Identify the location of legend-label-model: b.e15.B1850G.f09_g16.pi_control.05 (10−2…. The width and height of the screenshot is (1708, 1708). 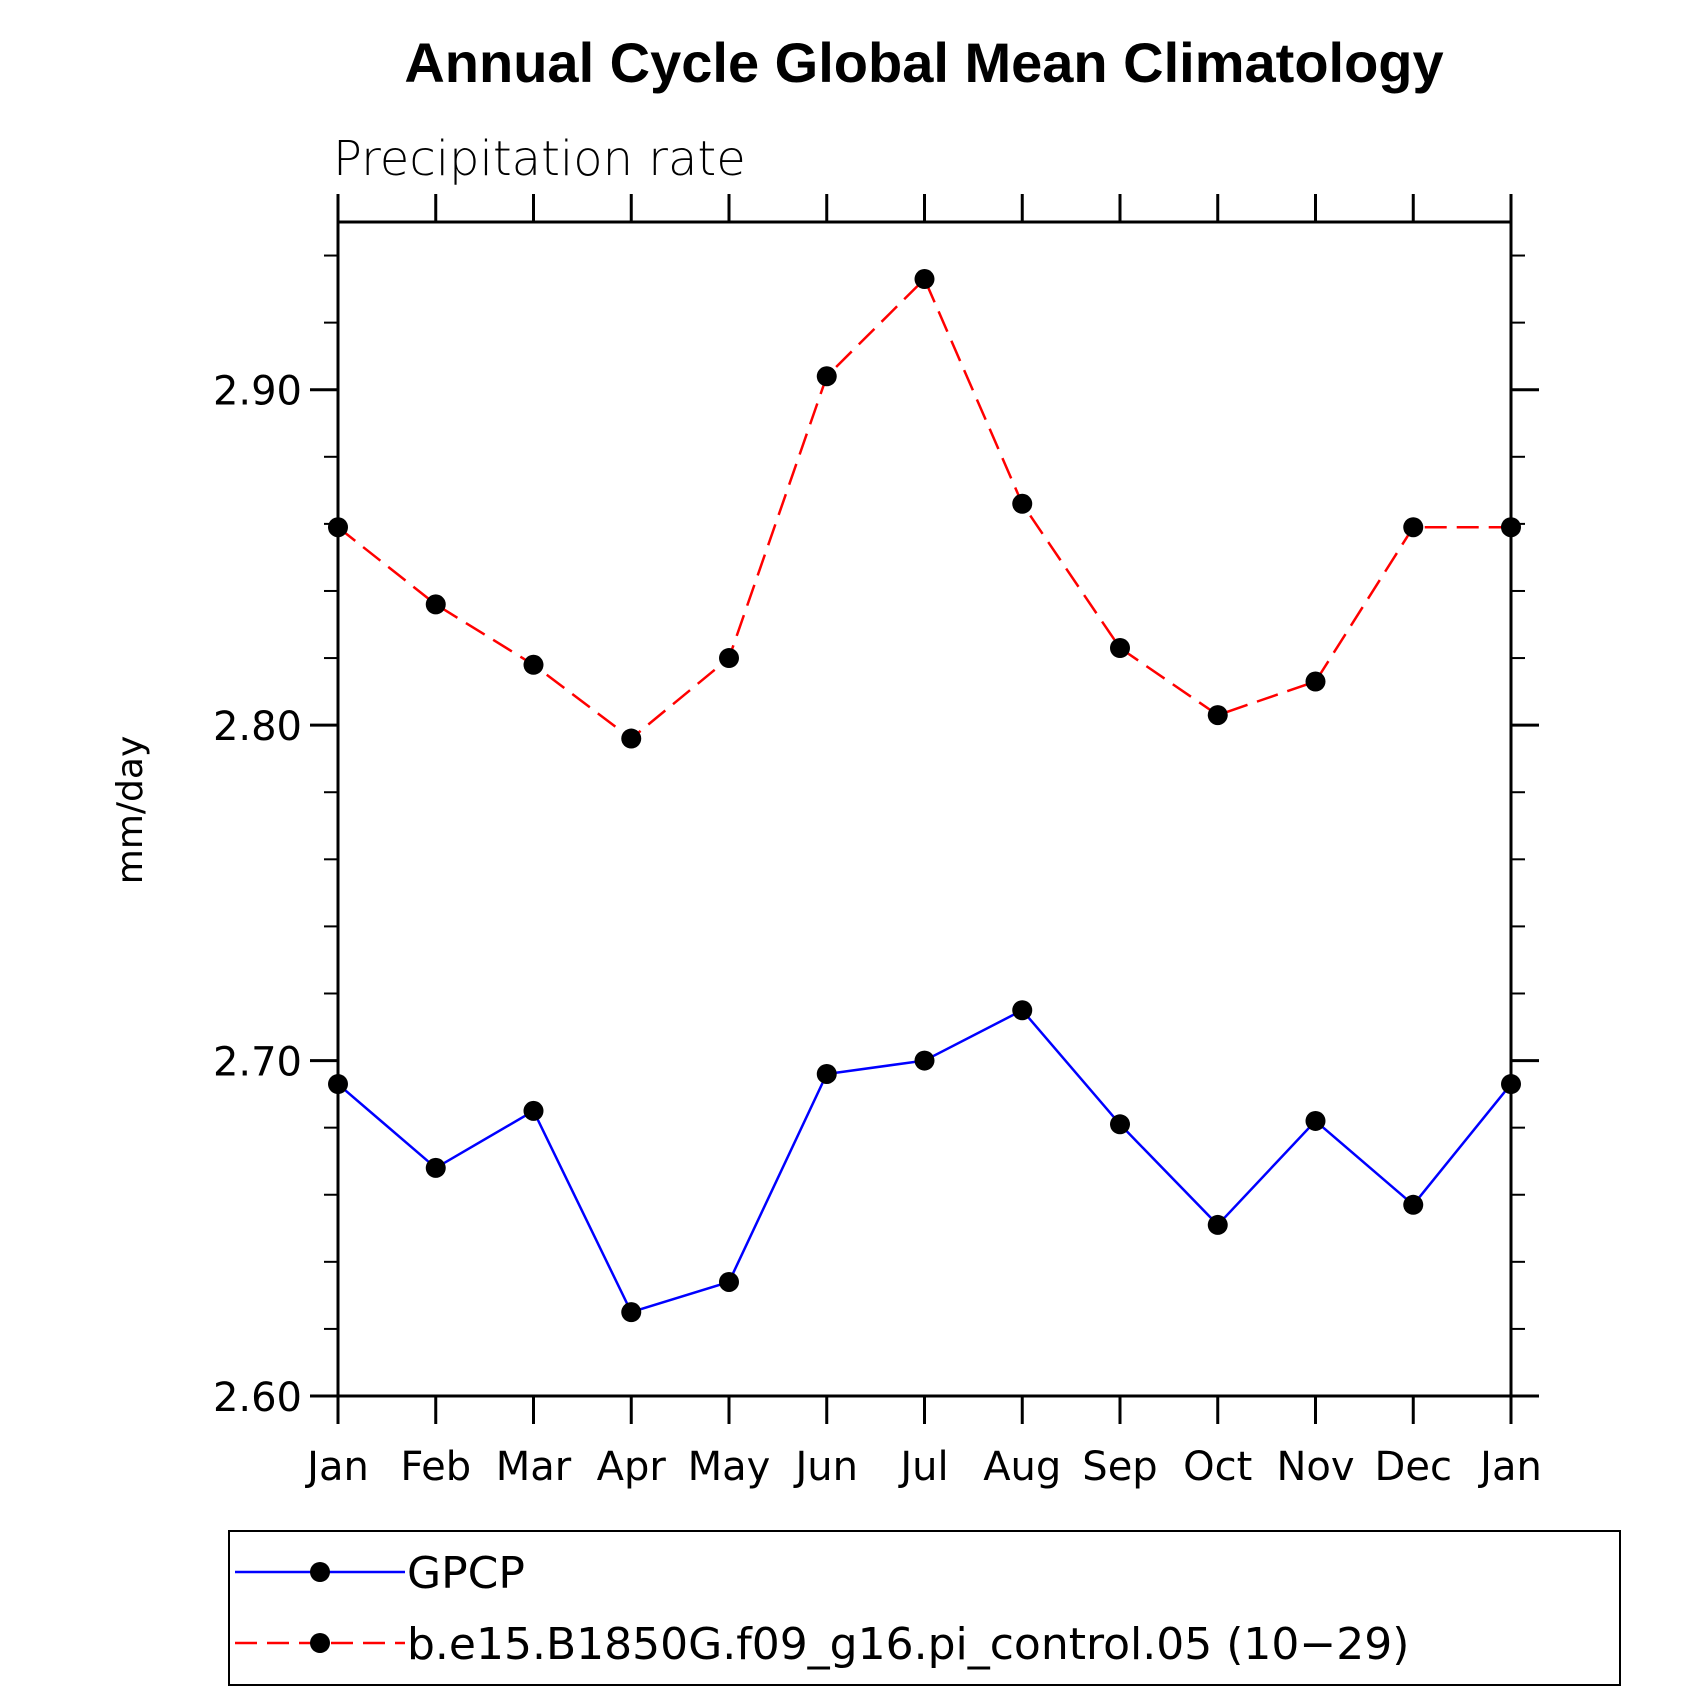
(908, 1644).